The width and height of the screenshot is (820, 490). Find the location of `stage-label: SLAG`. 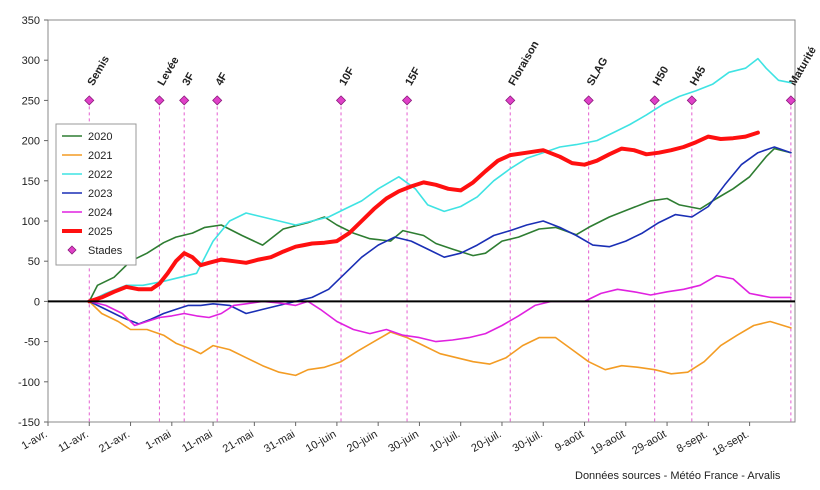

stage-label: SLAG is located at coordinates (598, 71).